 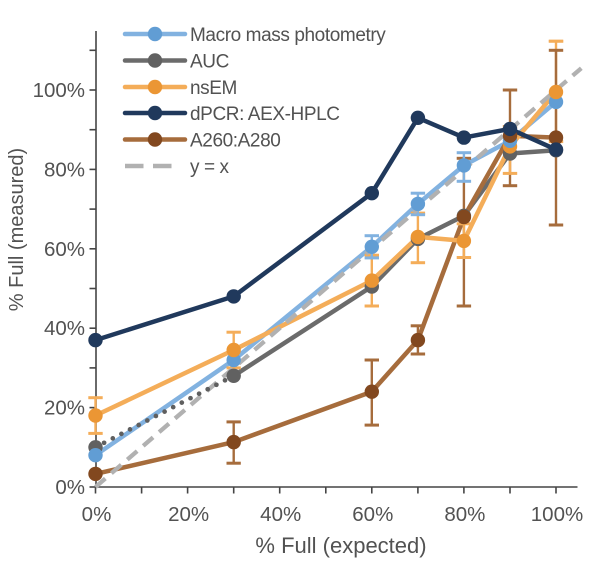 What do you see at coordinates (235, 141) in the screenshot?
I see `svg-text: A260:A280` at bounding box center [235, 141].